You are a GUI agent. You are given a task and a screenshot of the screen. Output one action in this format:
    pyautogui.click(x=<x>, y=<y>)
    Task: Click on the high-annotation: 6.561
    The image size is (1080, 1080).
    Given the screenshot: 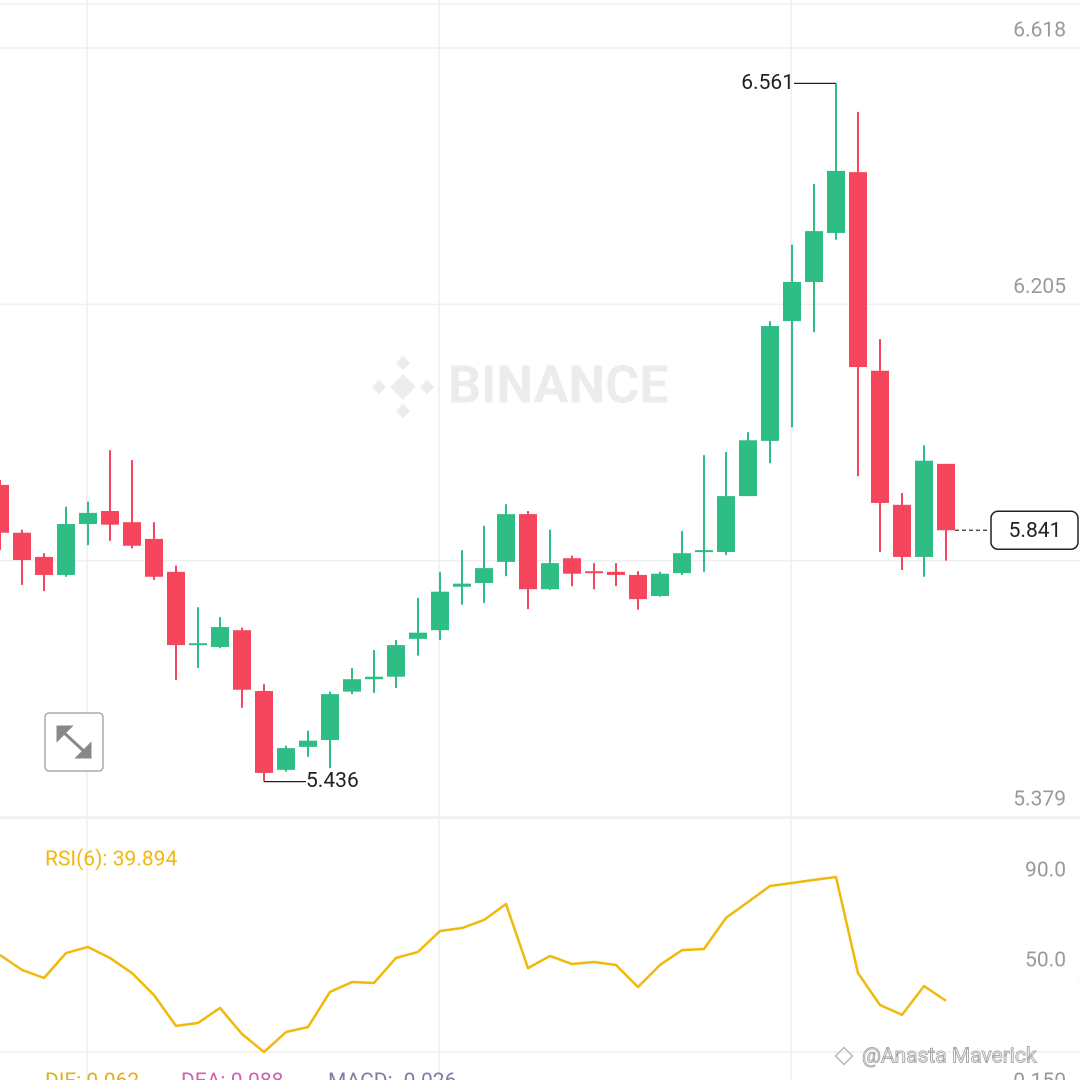 What is the action you would take?
    pyautogui.click(x=767, y=83)
    